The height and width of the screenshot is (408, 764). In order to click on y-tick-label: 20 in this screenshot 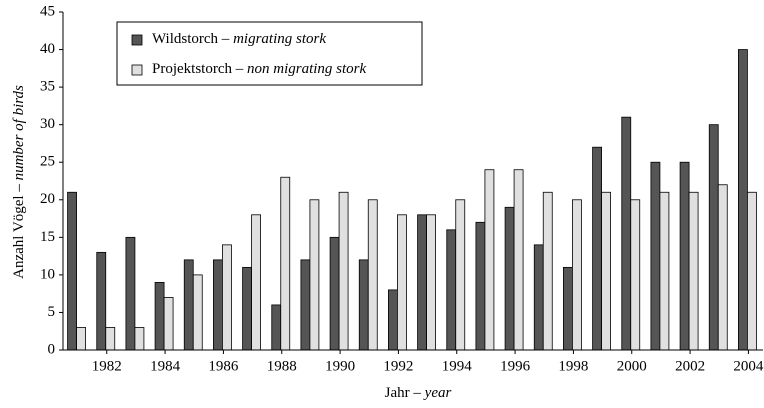, I will do `click(47, 199)`.